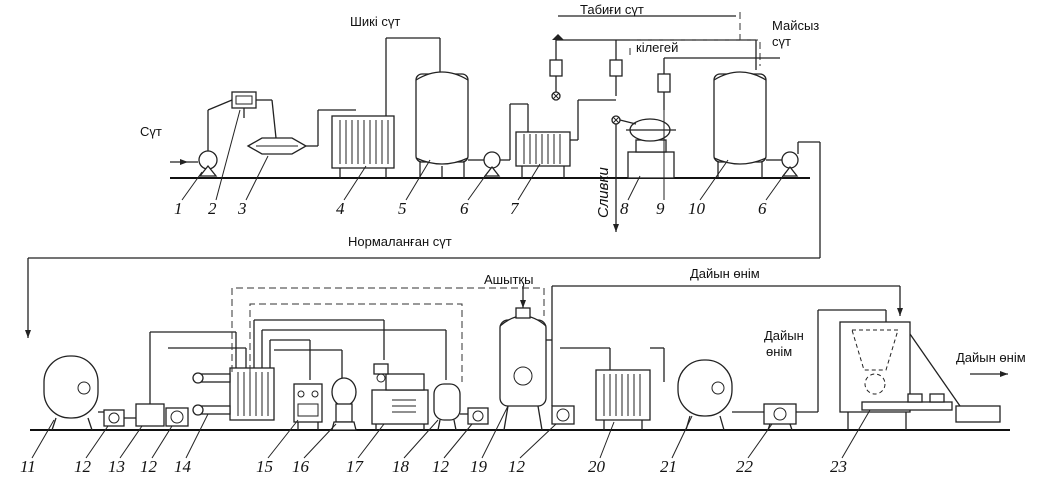 The image size is (1062, 496). Describe the element at coordinates (183, 466) in the screenshot. I see `number-14: 14` at that location.